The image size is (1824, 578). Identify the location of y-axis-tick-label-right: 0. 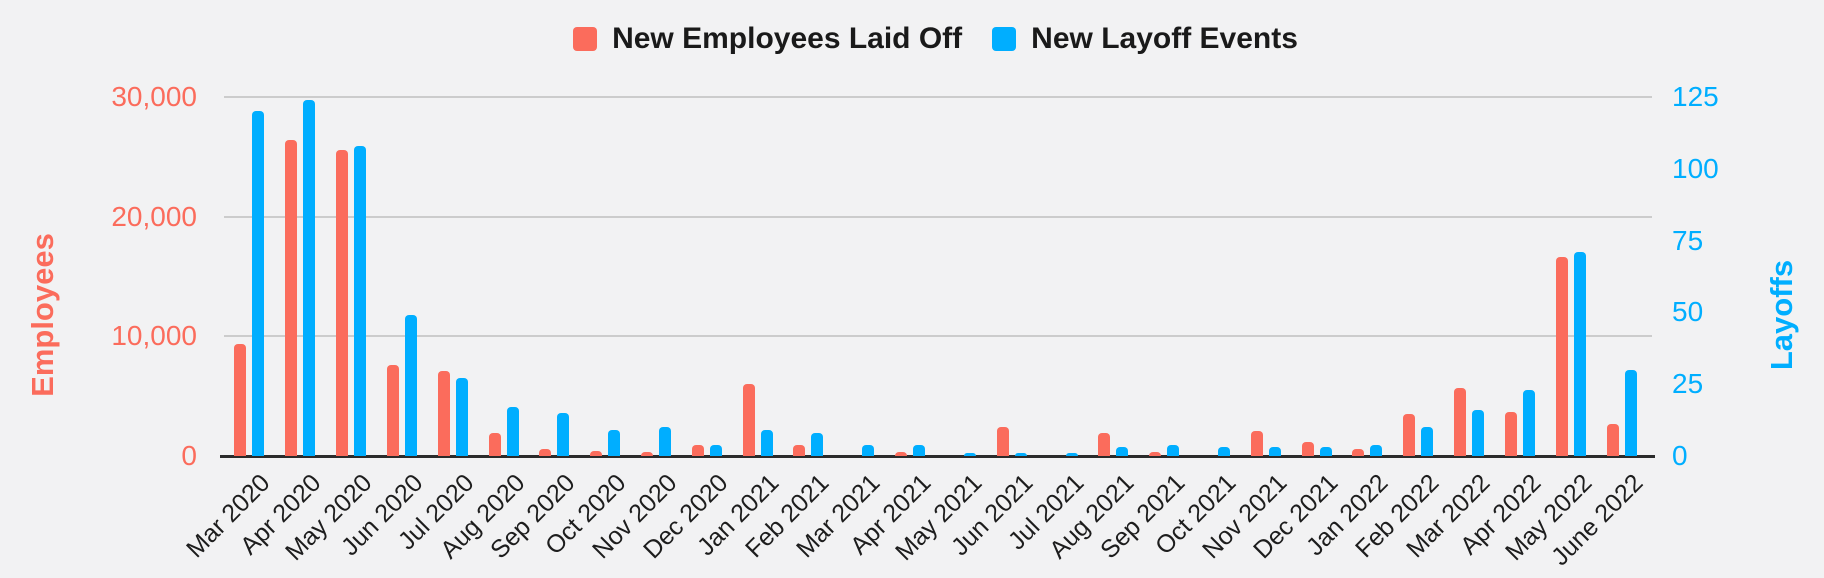
(1680, 455).